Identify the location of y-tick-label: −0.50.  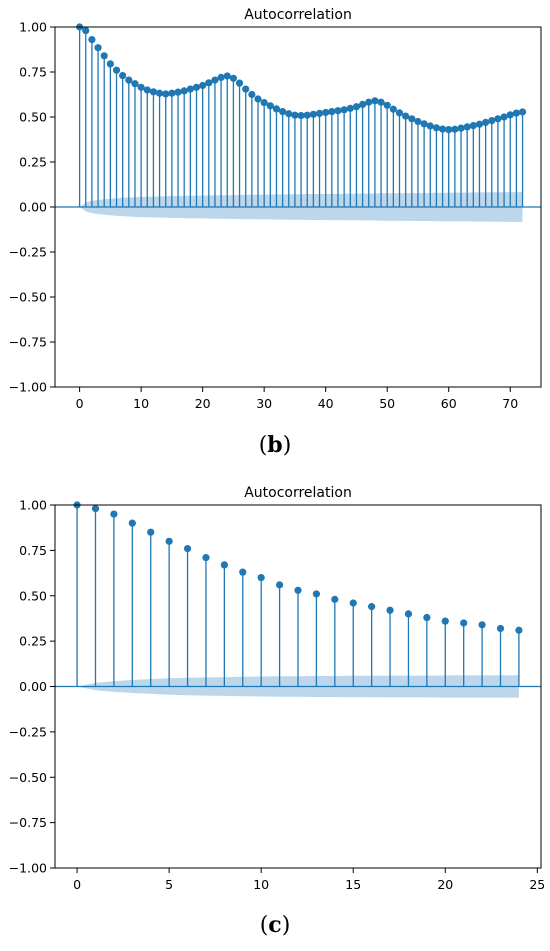
(28, 777).